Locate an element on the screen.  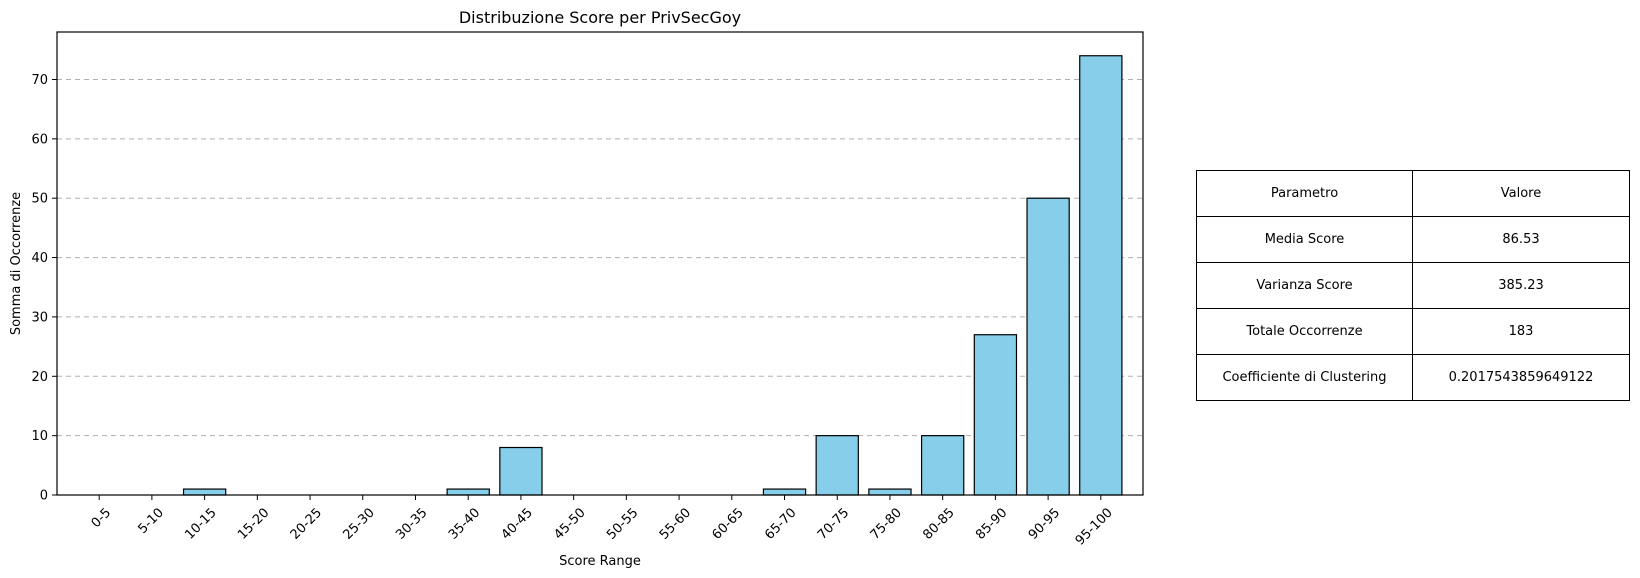
y-axis-label: Somma di Occorrenze is located at coordinates (16, 263).